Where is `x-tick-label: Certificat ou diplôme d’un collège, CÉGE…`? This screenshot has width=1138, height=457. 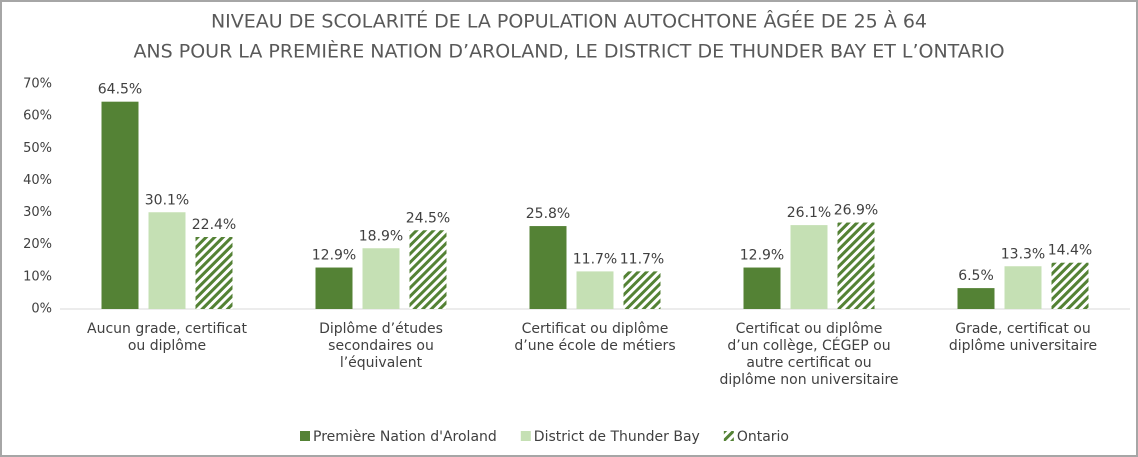
x-tick-label: Certificat ou diplôme d’un collège, CÉGE… is located at coordinates (809, 354).